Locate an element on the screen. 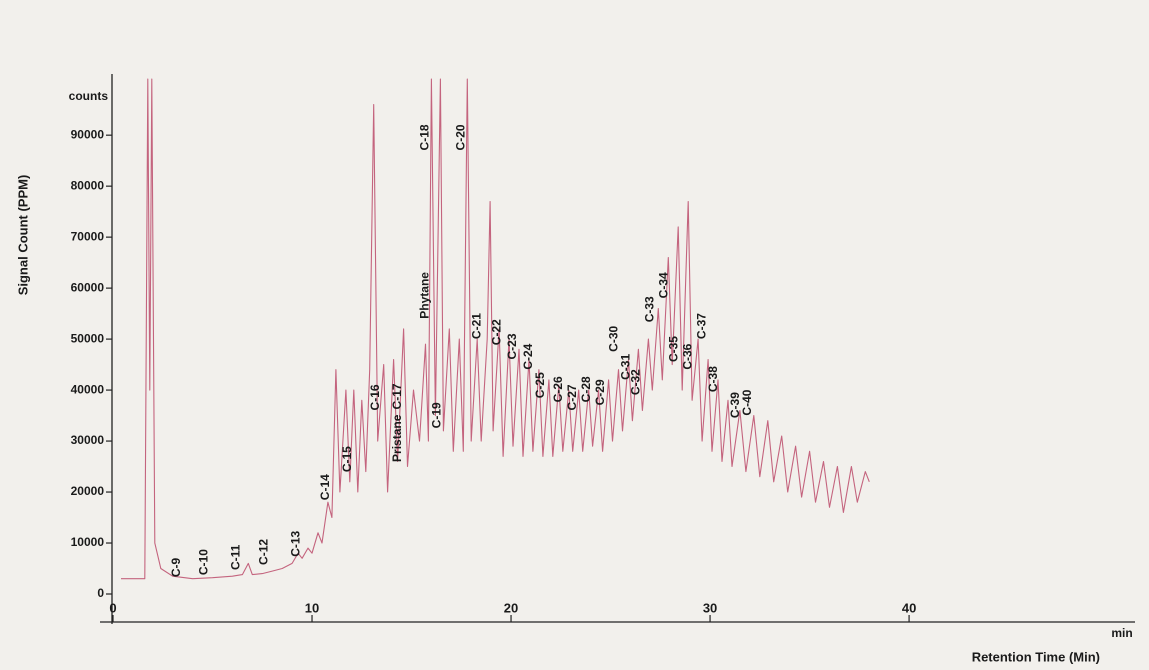  x-tick-label: 30 is located at coordinates (710, 607).